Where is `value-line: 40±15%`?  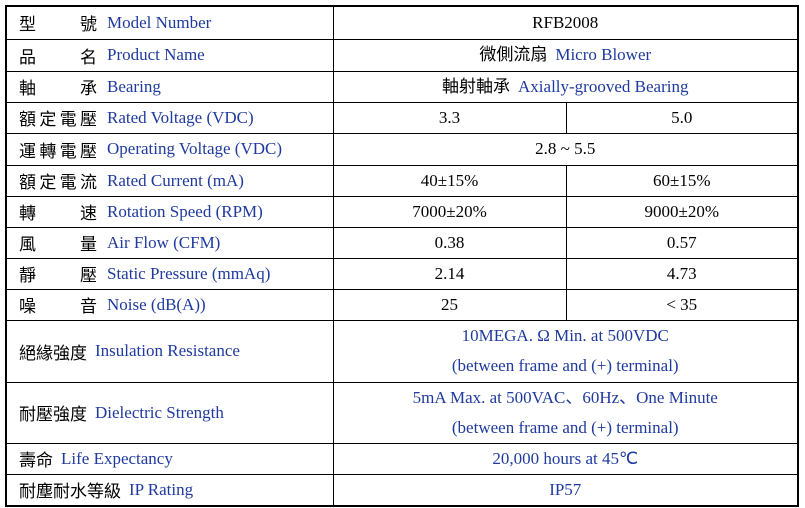 value-line: 40±15% is located at coordinates (449, 180).